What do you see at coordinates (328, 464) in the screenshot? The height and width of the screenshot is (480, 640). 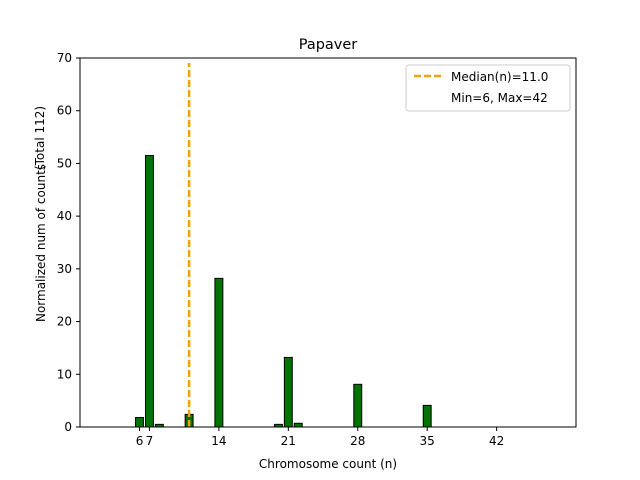 I see `x-axis-title: Chromosome count (n)` at bounding box center [328, 464].